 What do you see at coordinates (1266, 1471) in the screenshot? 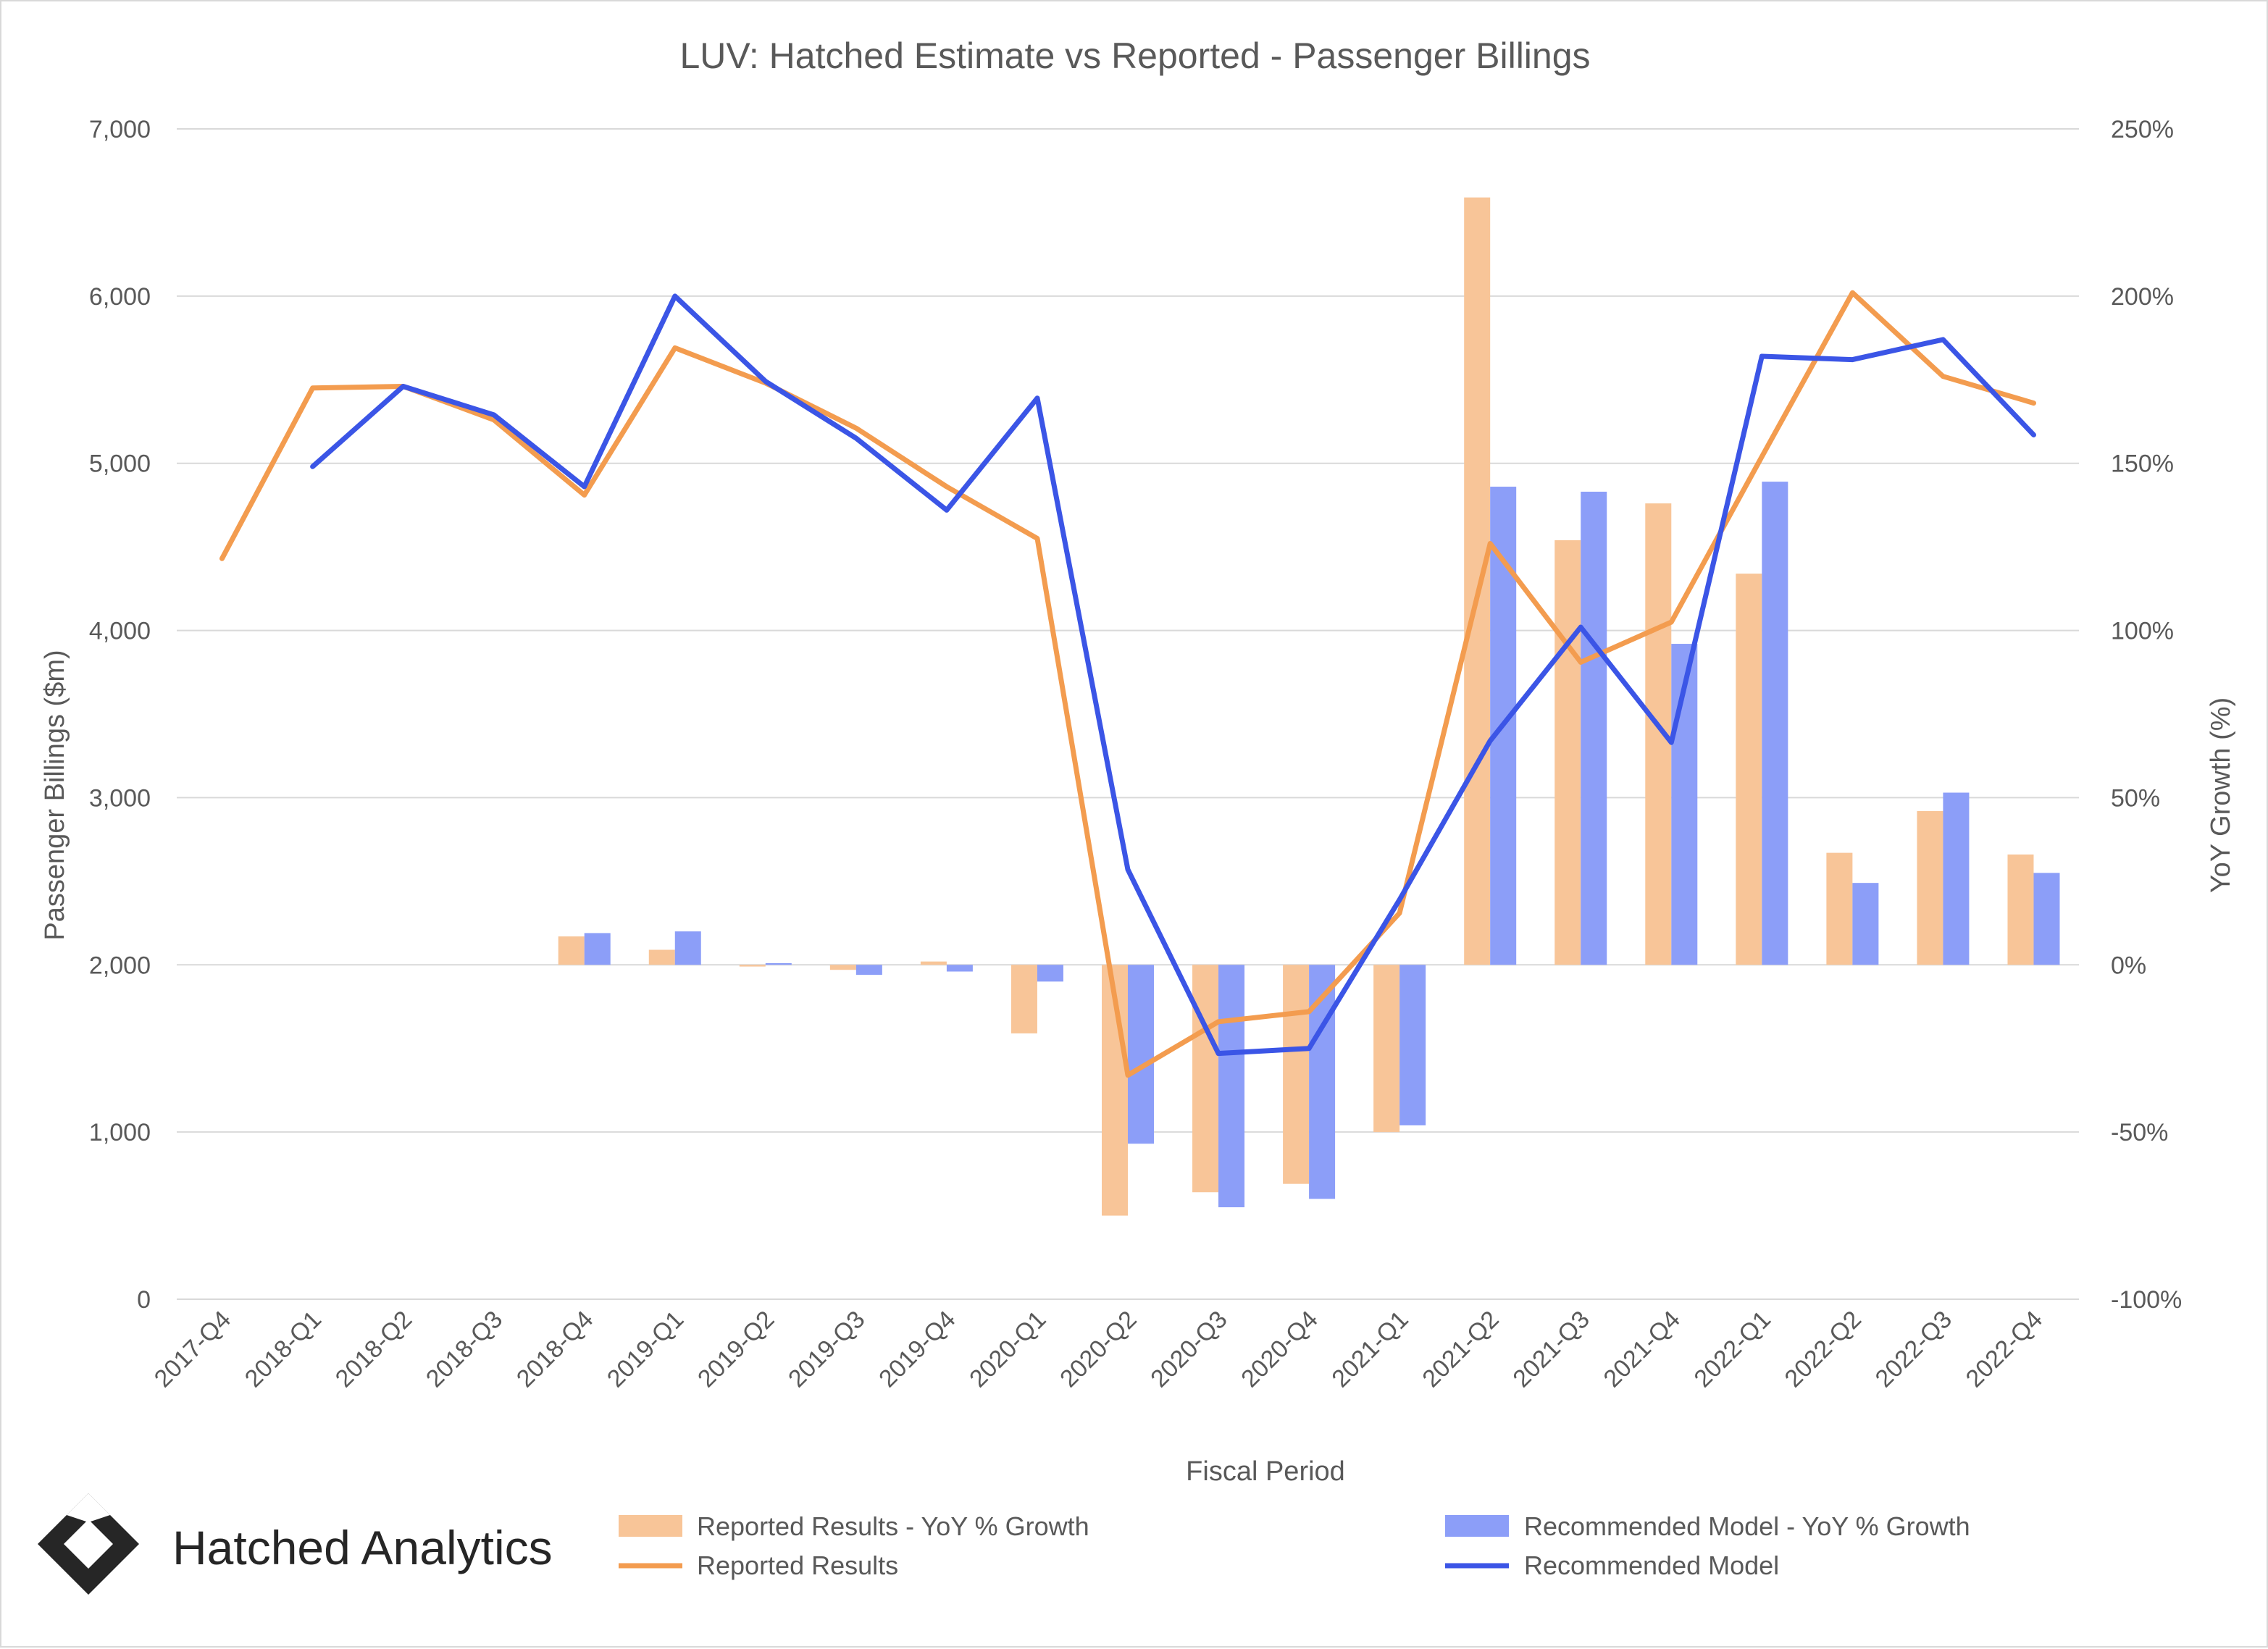
I see `x-axis-title: Fiscal Period` at bounding box center [1266, 1471].